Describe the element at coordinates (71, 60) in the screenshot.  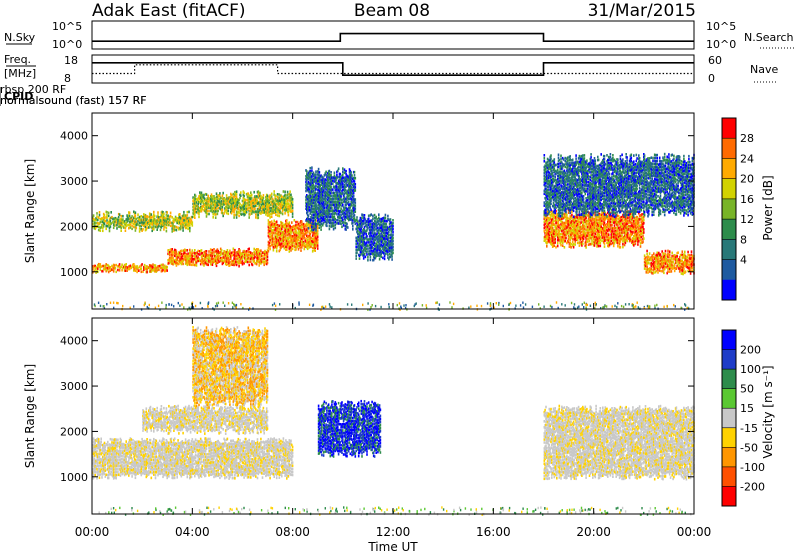
I see `freq-left-tick-top: 18` at that location.